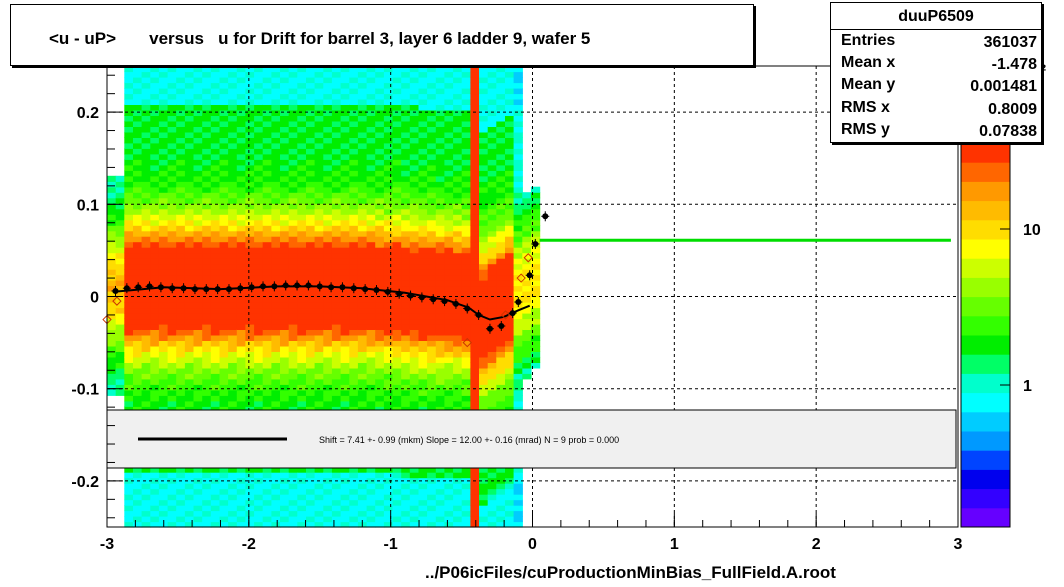  What do you see at coordinates (985, 191) in the screenshot?
I see `palette-band` at bounding box center [985, 191].